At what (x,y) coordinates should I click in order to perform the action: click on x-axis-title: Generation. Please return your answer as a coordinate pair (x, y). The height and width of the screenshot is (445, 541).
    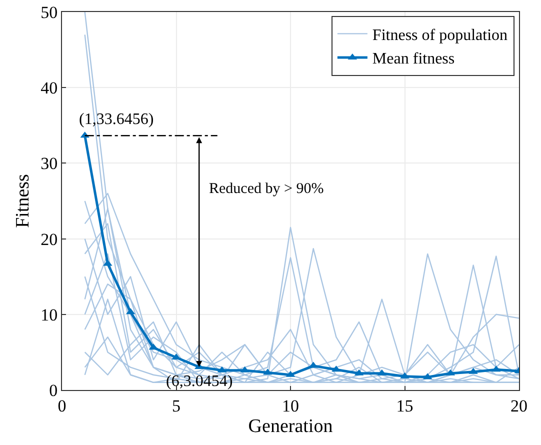
    Looking at the image, I should click on (291, 427).